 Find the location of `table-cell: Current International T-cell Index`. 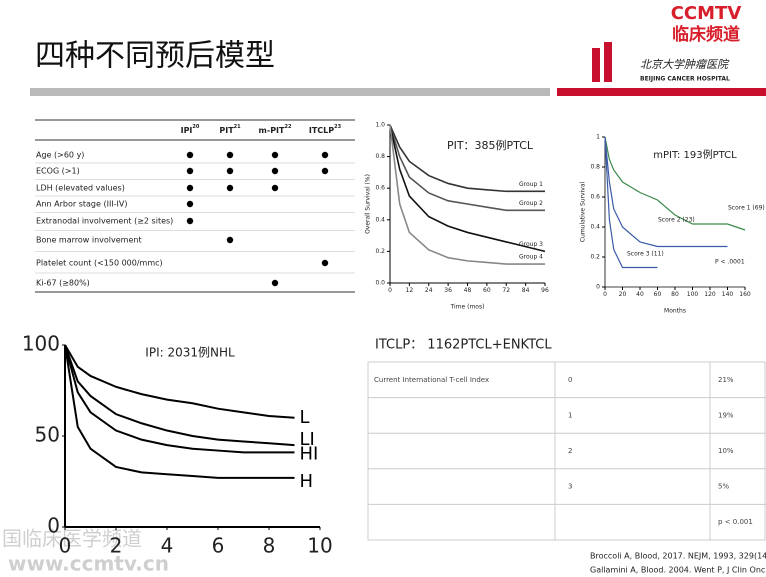

table-cell: Current International T-cell Index is located at coordinates (431, 380).